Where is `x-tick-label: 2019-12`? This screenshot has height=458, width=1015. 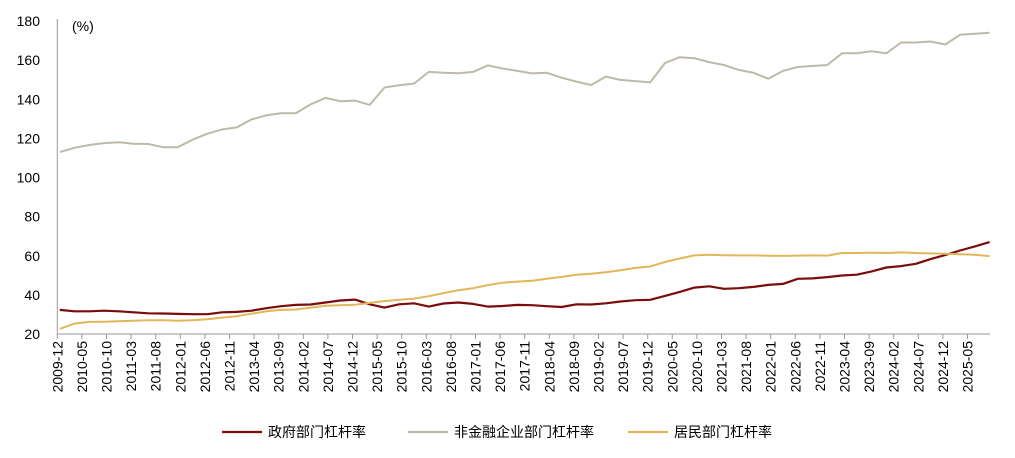 x-tick-label: 2019-12 is located at coordinates (648, 367).